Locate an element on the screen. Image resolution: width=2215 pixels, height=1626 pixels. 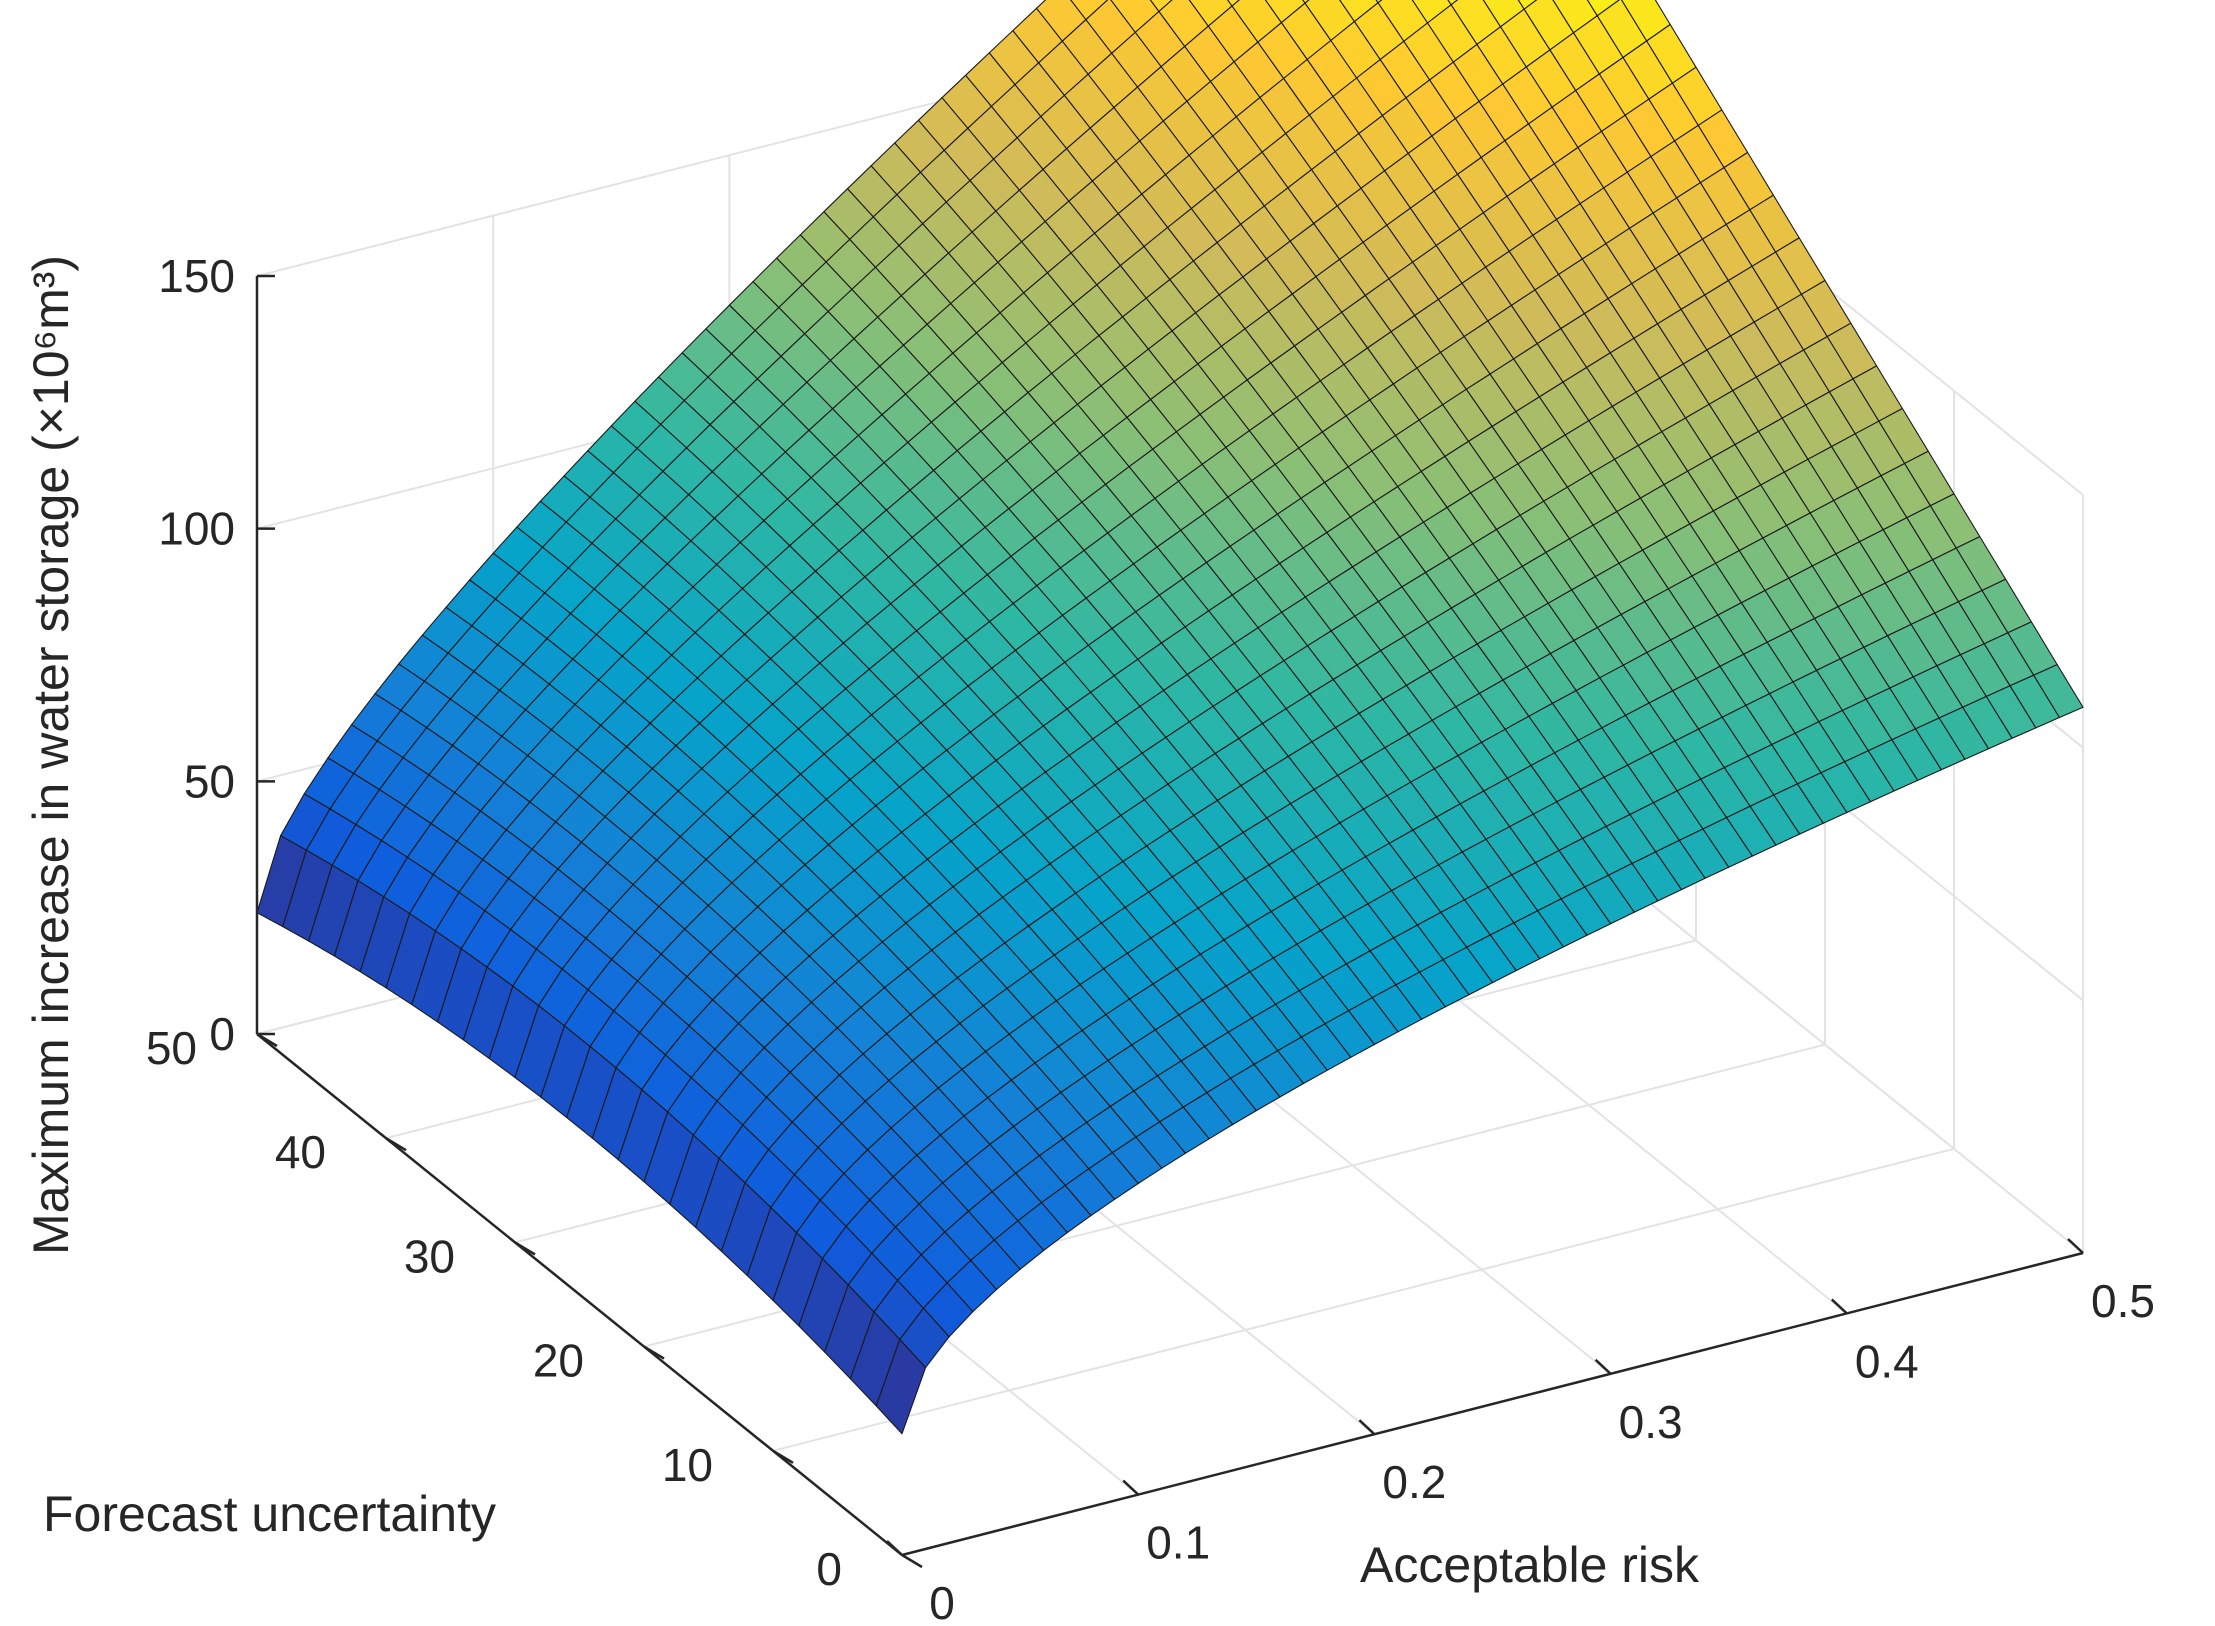
z-tick-label: 0 is located at coordinates (222, 1034).